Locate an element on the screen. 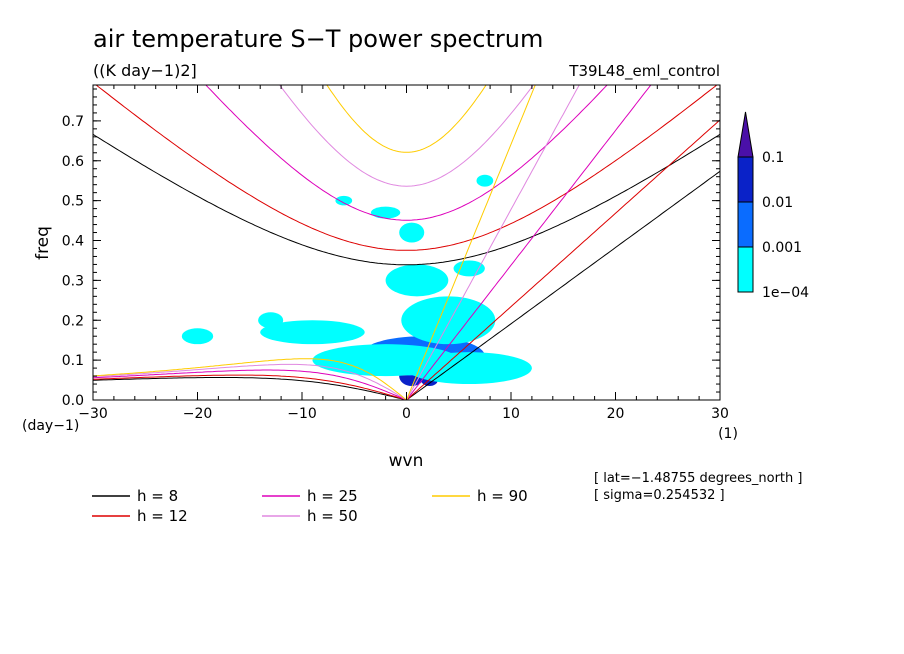  chart-title: air temperature S−T power spectrum is located at coordinates (318, 39).